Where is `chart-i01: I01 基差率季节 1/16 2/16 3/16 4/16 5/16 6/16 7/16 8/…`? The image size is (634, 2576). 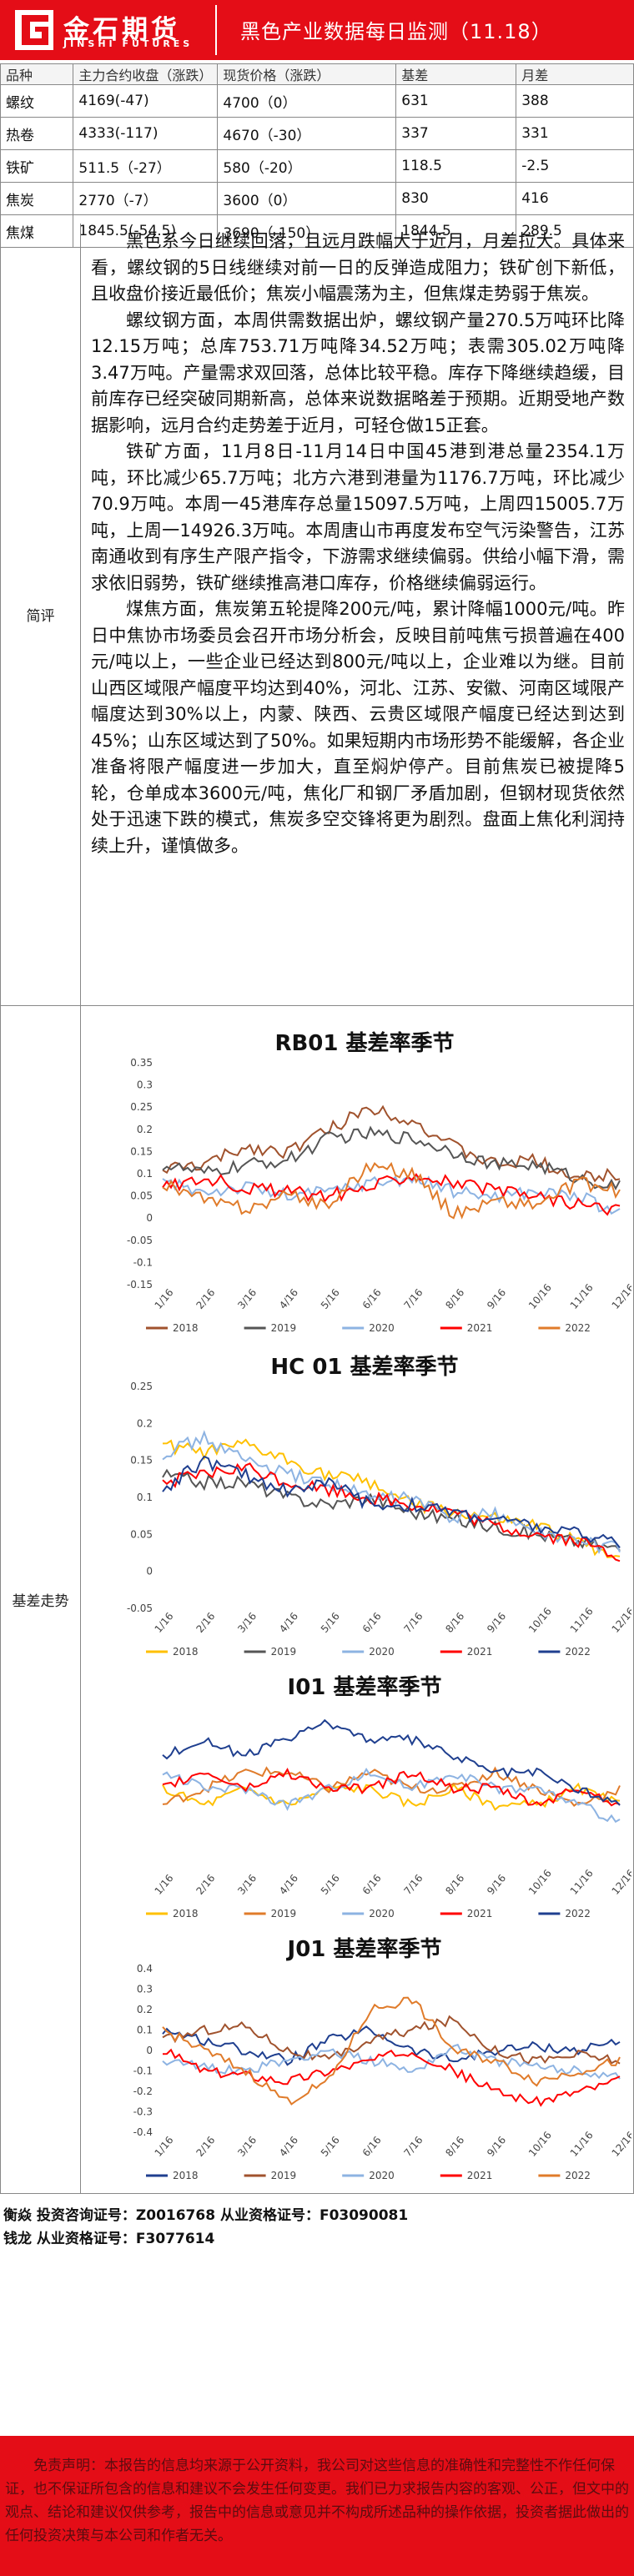 chart-i01: I01 基差率季节 1/16 2/16 3/16 4/16 5/16 6/16 7/16 8/… is located at coordinates (370, 1796).